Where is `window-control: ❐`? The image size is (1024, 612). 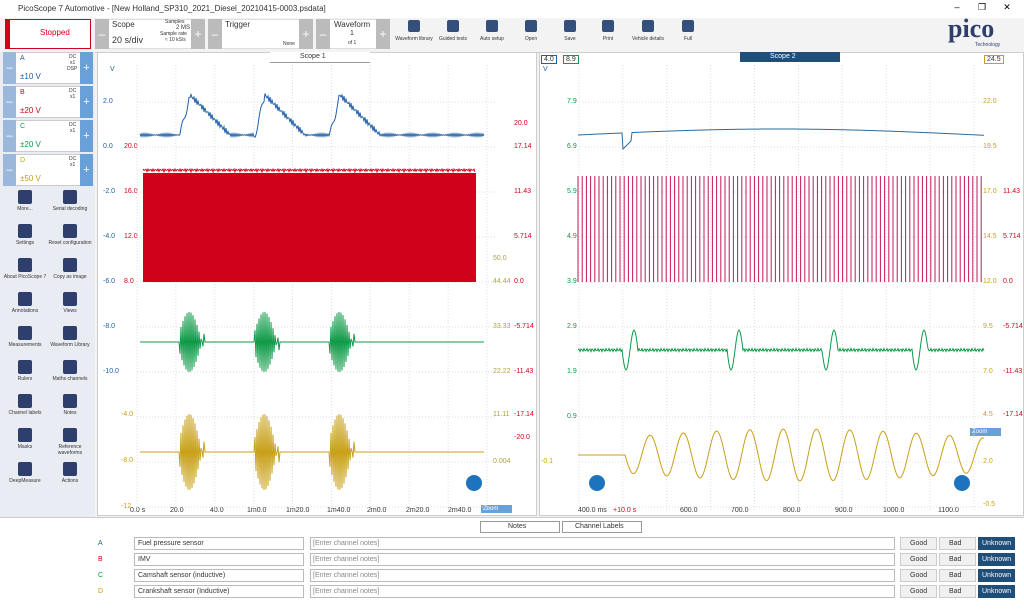 window-control: ❐ is located at coordinates (982, 7).